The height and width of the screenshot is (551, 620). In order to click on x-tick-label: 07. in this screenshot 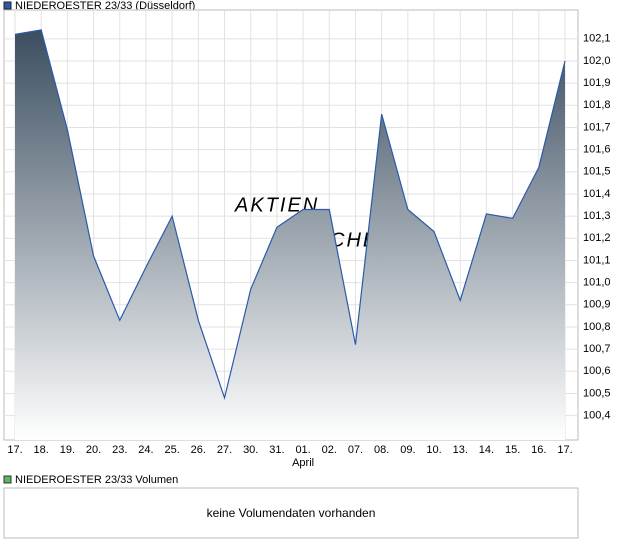, I will do `click(355, 450)`.